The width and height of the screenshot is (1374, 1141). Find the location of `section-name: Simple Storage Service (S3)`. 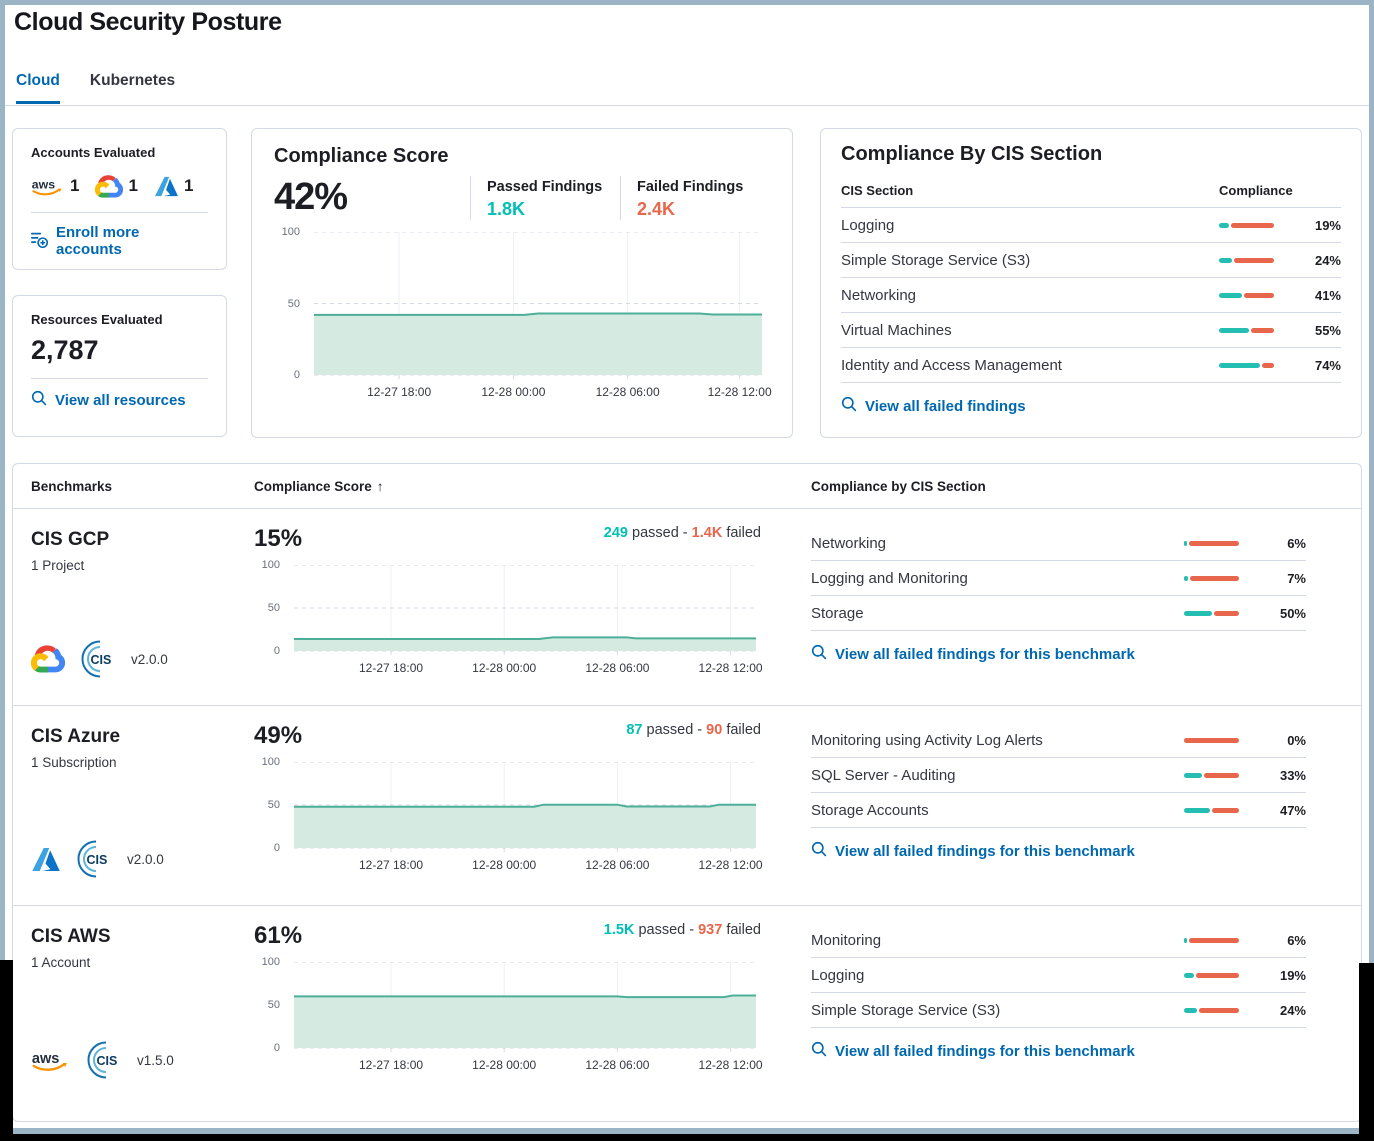

section-name: Simple Storage Service (S3) is located at coordinates (936, 260).